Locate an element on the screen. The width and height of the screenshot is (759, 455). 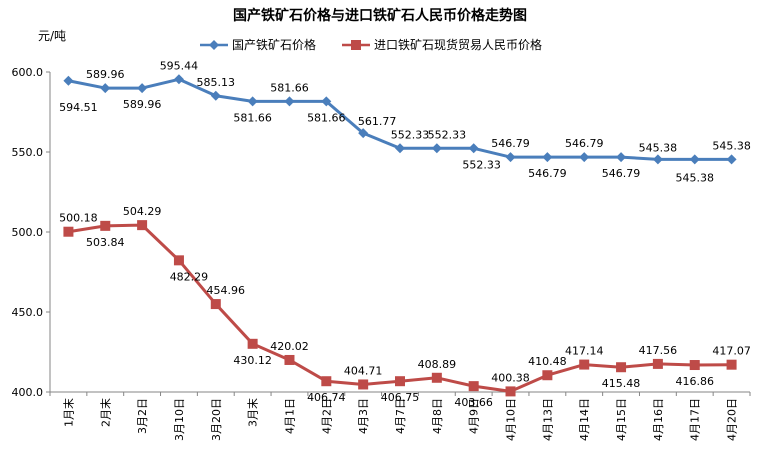
x-tick-label: 4月10日 is located at coordinates (511, 419).